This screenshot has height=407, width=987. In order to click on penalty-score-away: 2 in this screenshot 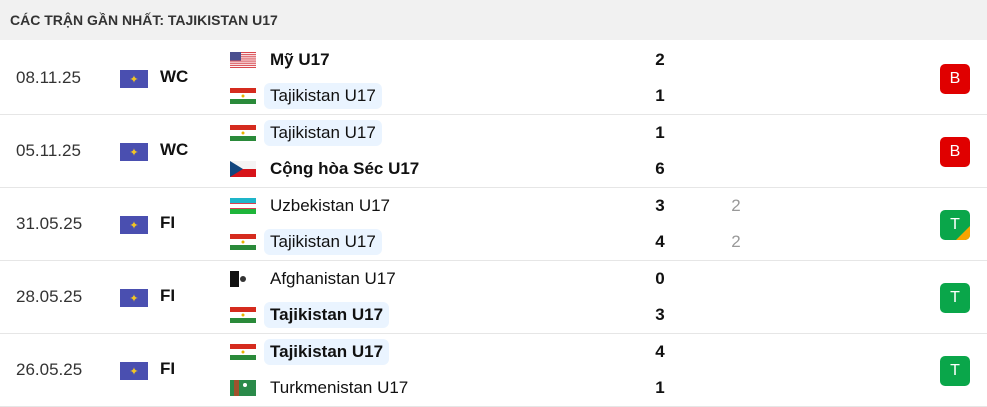, I will do `click(736, 241)`.